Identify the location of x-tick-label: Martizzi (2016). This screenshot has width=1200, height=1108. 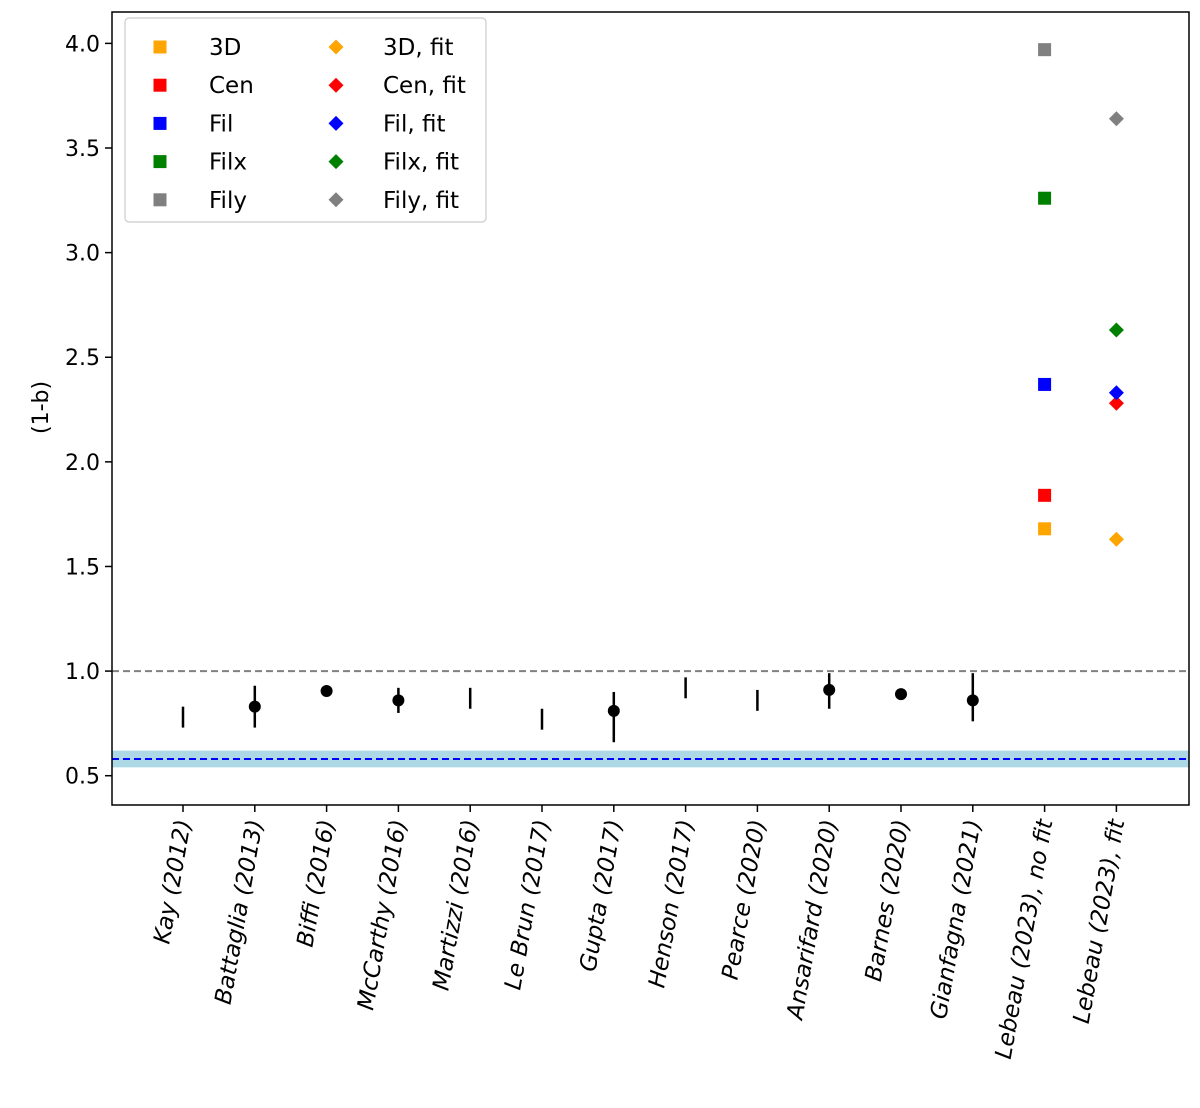
(456, 905).